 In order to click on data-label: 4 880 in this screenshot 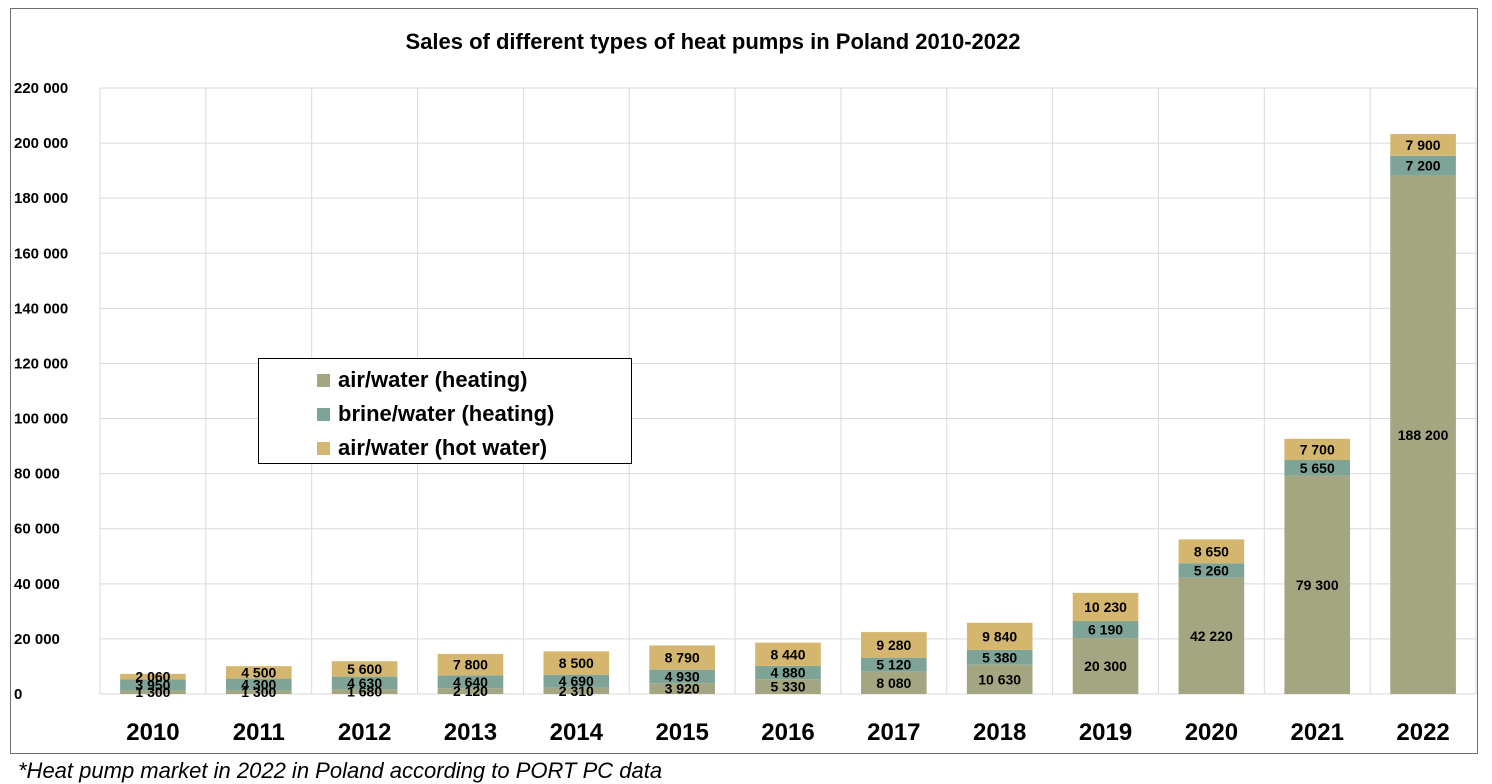, I will do `click(787, 673)`.